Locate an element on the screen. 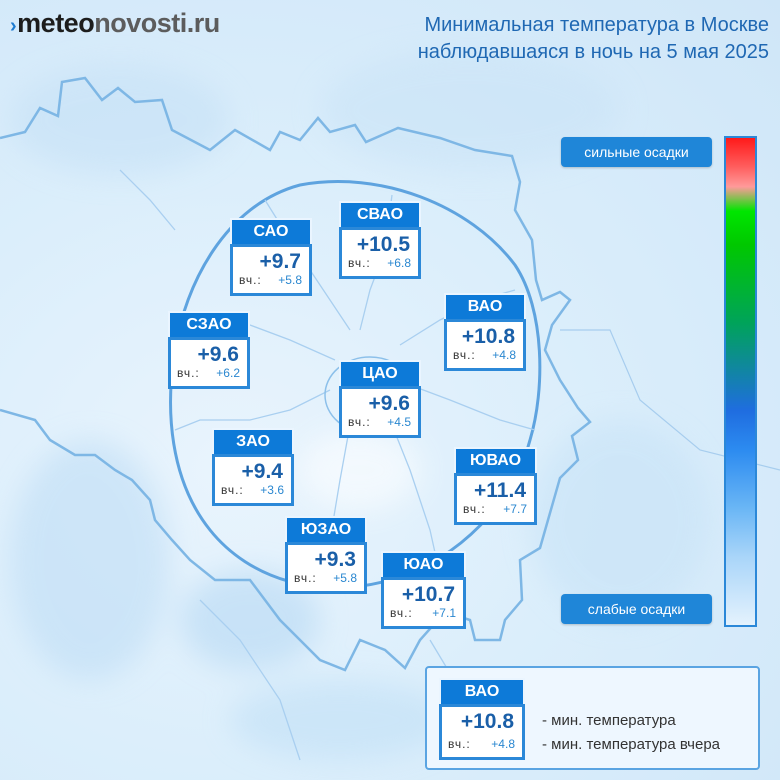 The image size is (780, 780). title-line-2: наблюдавшаяся в ночь на 5 мая 2025 is located at coordinates (593, 52).